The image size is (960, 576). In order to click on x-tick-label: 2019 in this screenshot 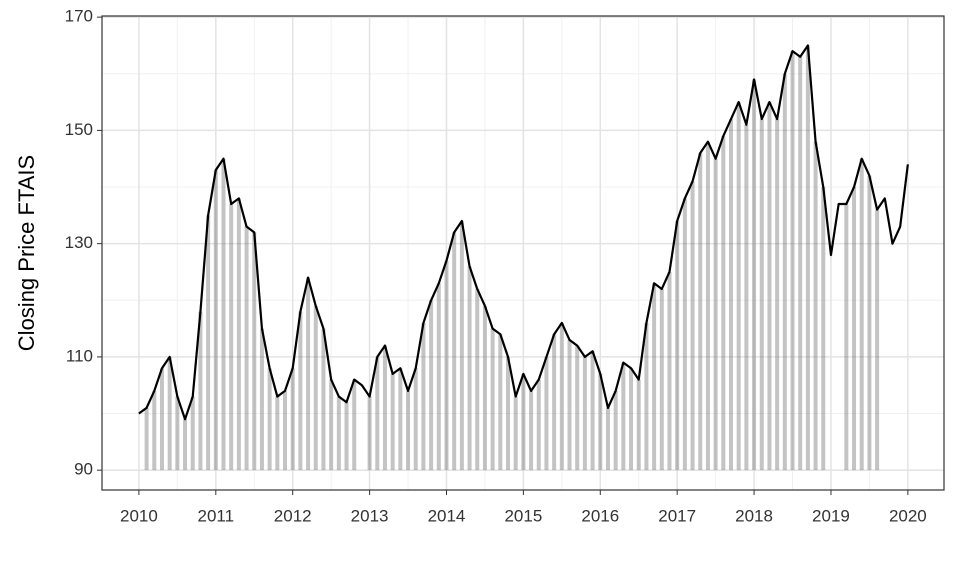, I will do `click(831, 515)`.